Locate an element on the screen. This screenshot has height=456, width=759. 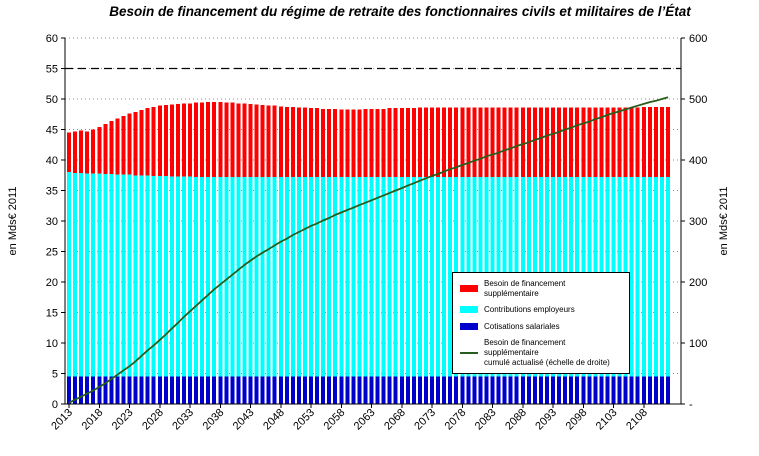
legend-label: Cotisations salariales is located at coordinates (522, 326).